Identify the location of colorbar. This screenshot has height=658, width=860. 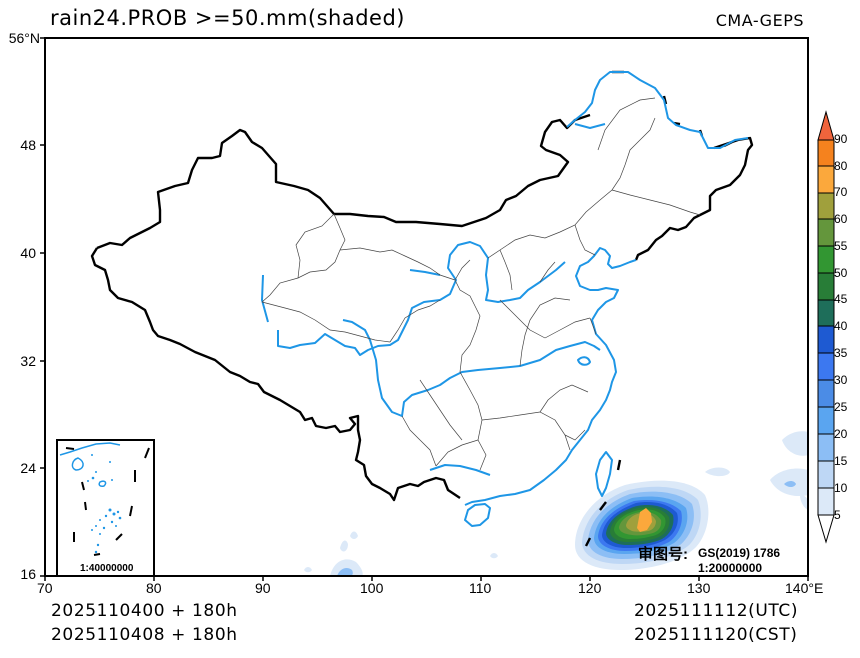
(826, 327).